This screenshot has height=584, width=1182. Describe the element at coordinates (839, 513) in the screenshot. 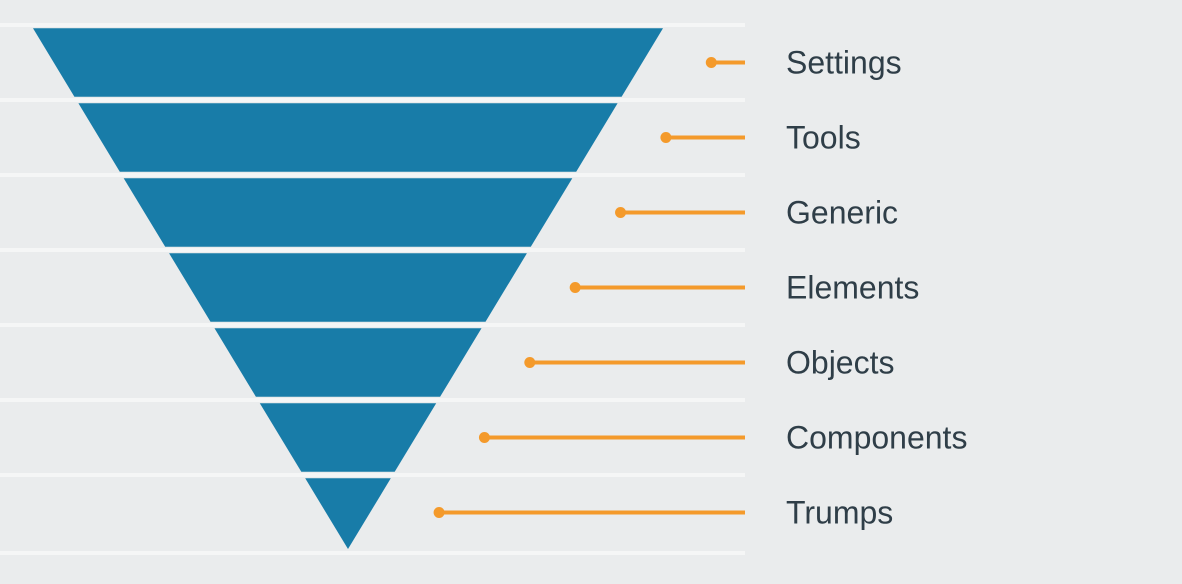

I see `level-label-trumps: Trumps` at that location.